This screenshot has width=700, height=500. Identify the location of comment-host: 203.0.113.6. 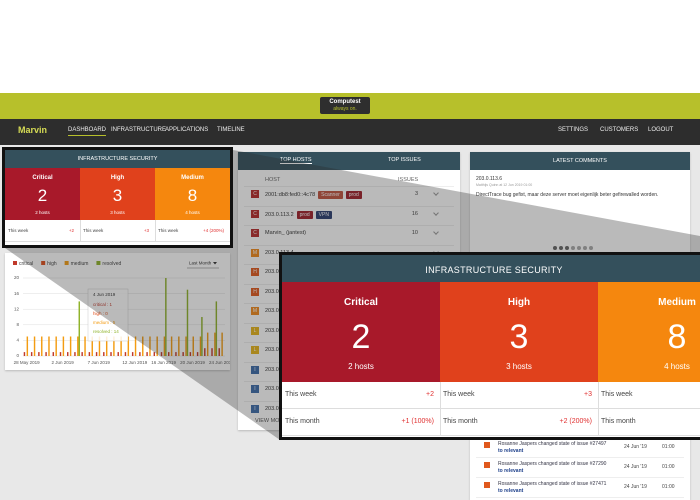
(489, 179).